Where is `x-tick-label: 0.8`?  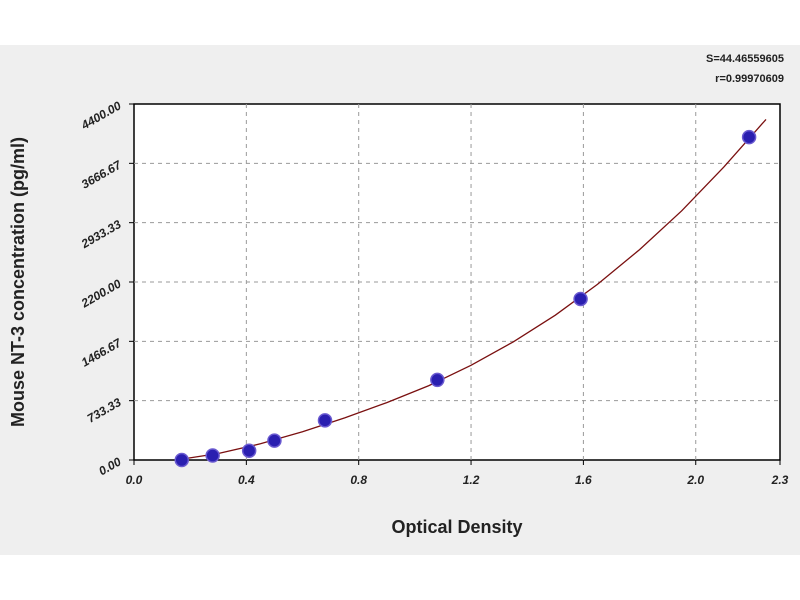
x-tick-label: 0.8 is located at coordinates (358, 480).